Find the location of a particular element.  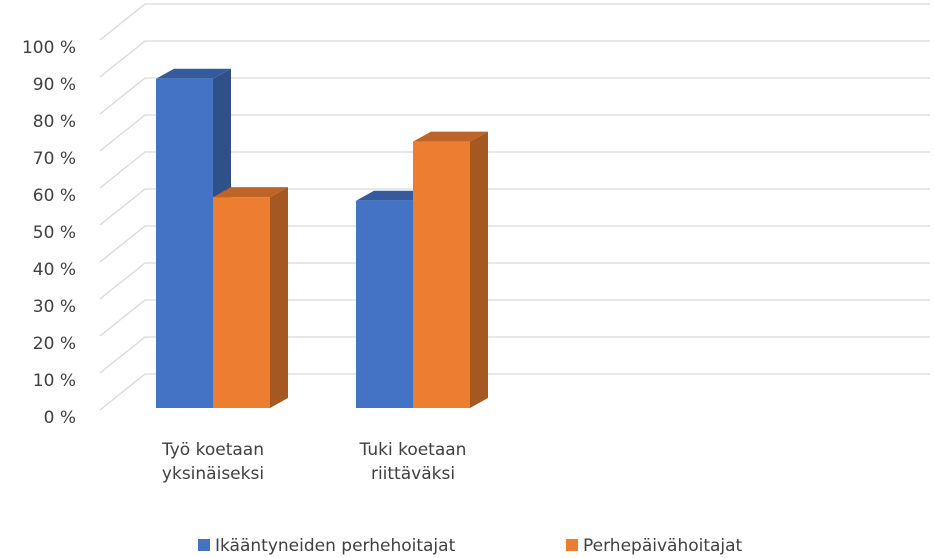

x-tick-label: Työ koetaan yksinäiseksi is located at coordinates (213, 462).